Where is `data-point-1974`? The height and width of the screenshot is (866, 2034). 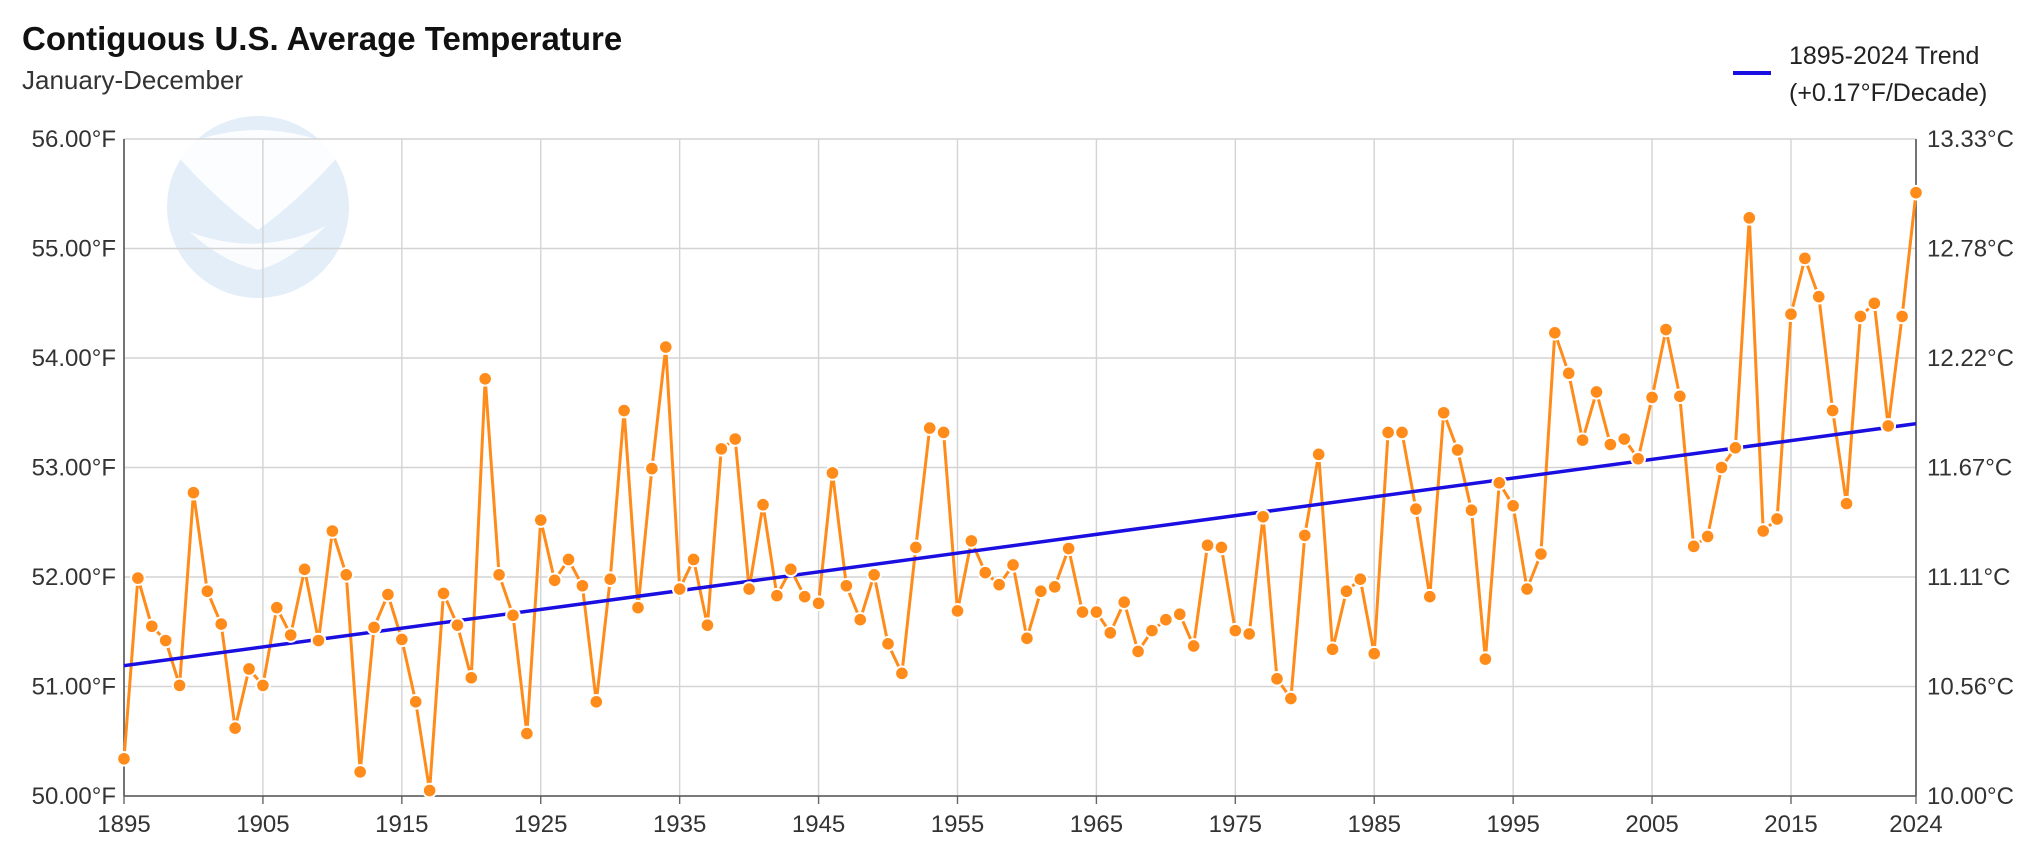
data-point-1974 is located at coordinates (1221, 547).